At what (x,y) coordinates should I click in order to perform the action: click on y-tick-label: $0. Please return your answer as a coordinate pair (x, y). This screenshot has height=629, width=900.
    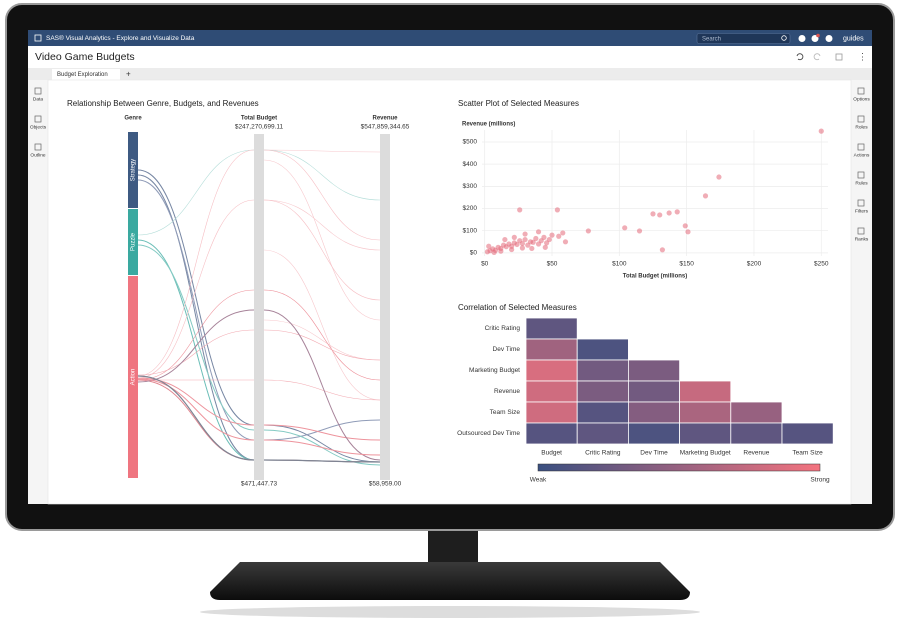
    Looking at the image, I should click on (474, 253).